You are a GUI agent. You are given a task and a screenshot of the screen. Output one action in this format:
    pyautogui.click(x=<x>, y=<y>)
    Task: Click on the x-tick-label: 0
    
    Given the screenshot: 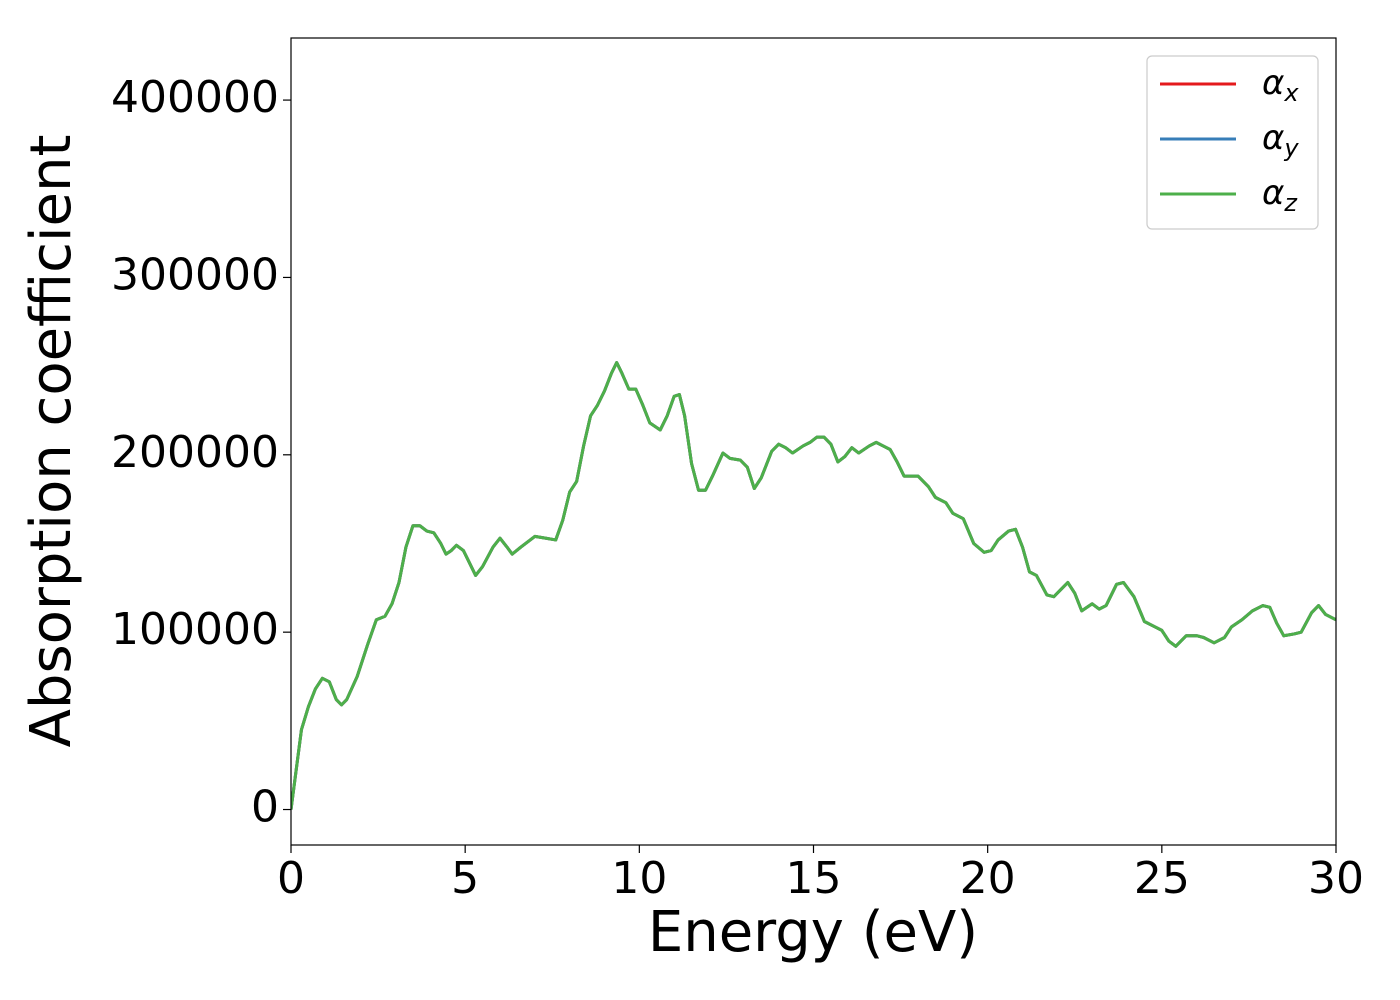 What is the action you would take?
    pyautogui.click(x=291, y=878)
    